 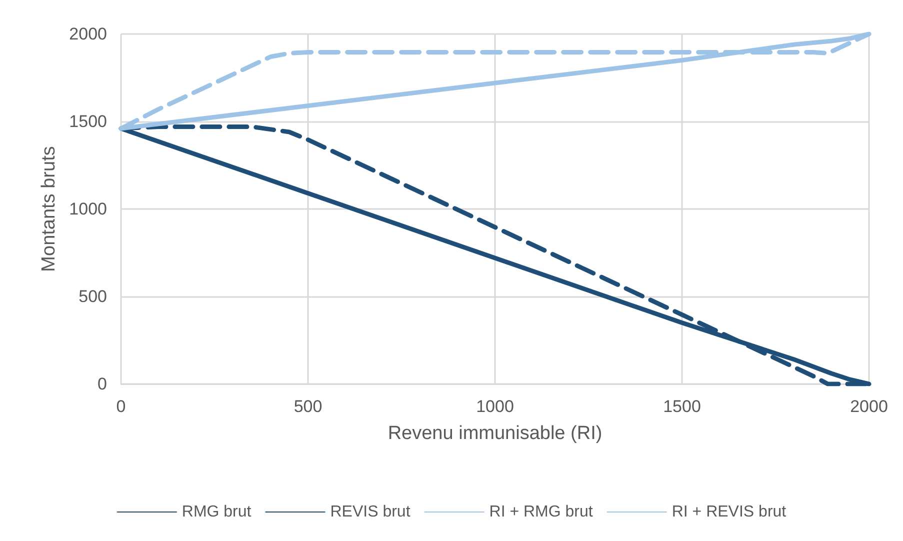 What do you see at coordinates (370, 512) in the screenshot?
I see `legend-label: REVIS brut` at bounding box center [370, 512].